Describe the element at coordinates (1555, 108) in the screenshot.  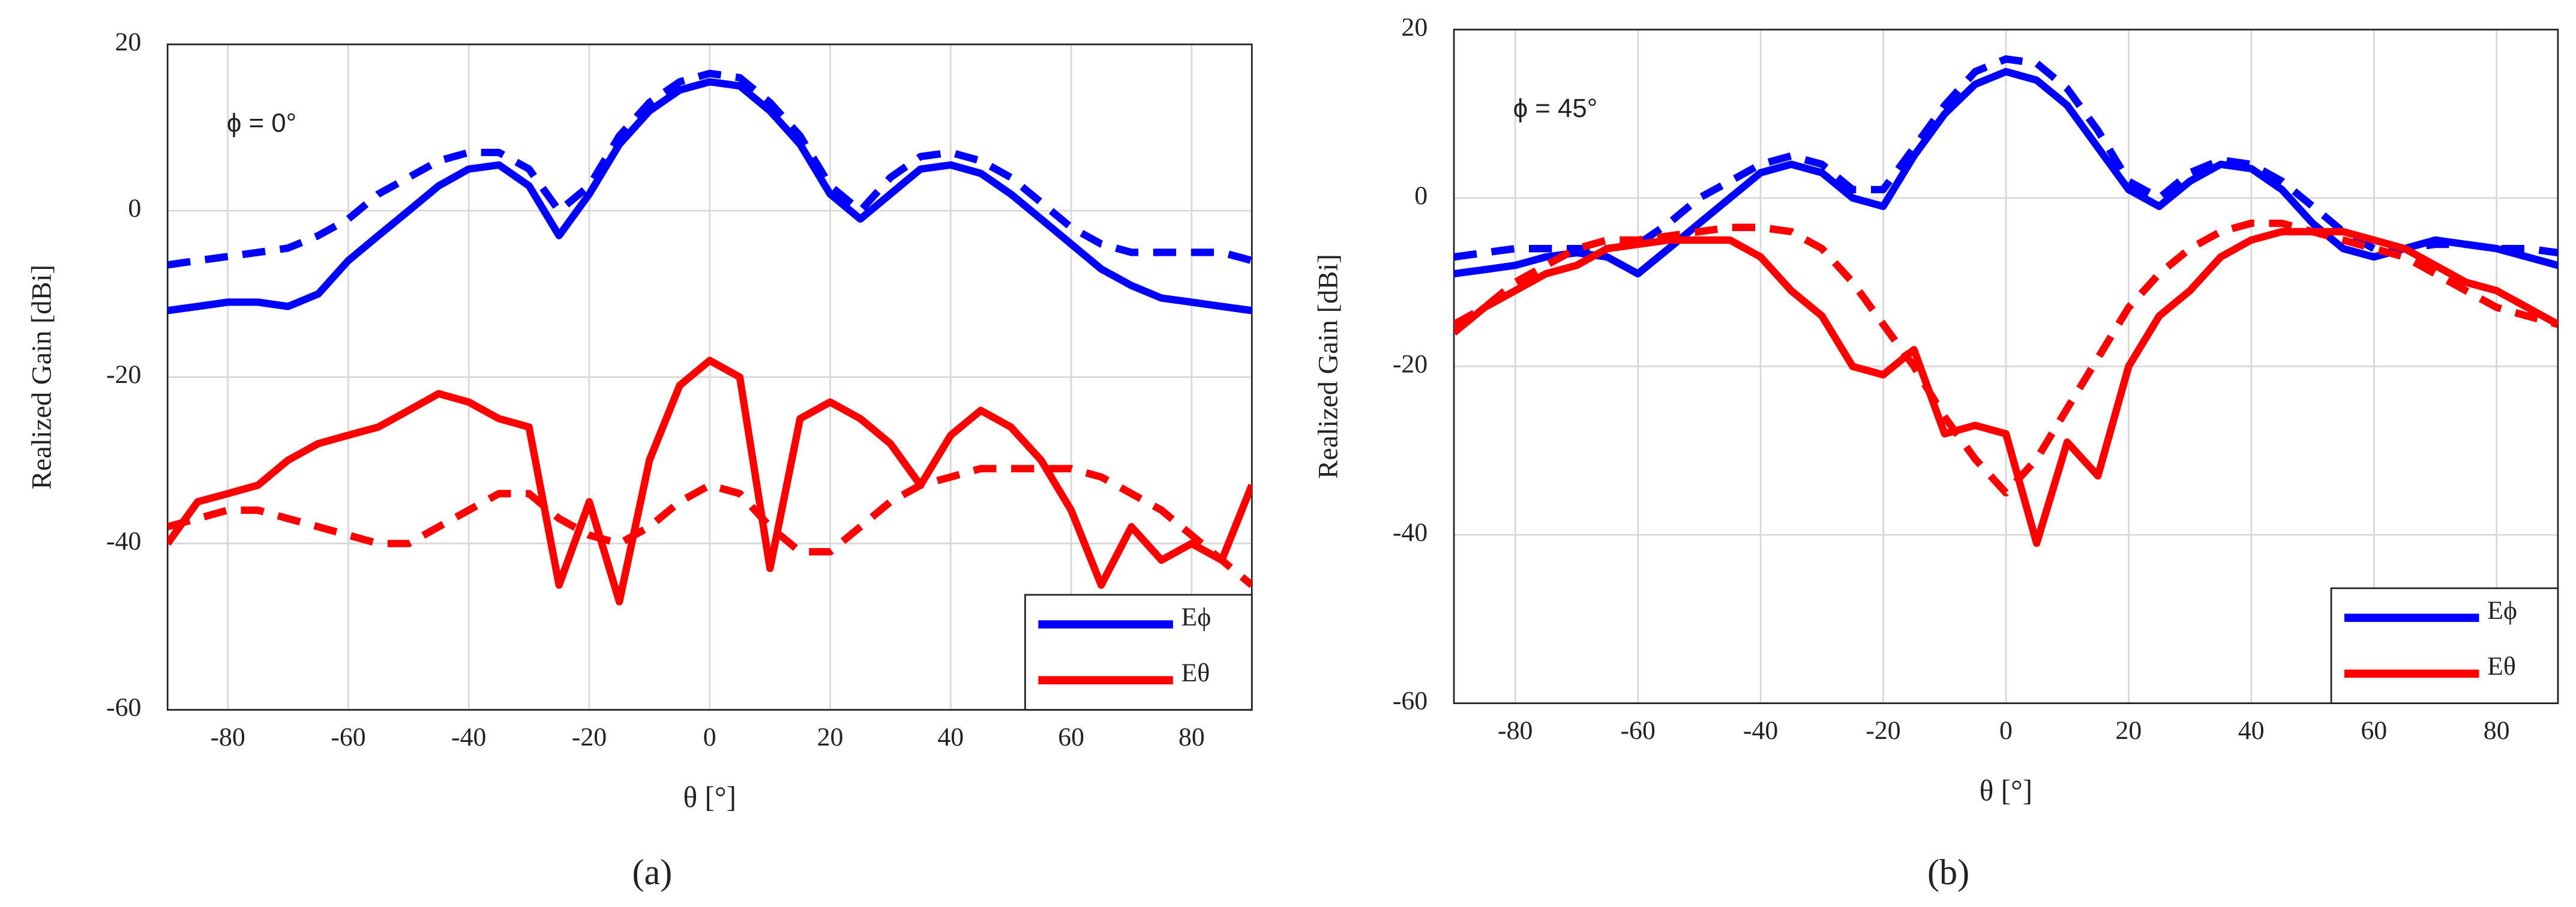
I see `annotation: ϕ = 45°` at that location.